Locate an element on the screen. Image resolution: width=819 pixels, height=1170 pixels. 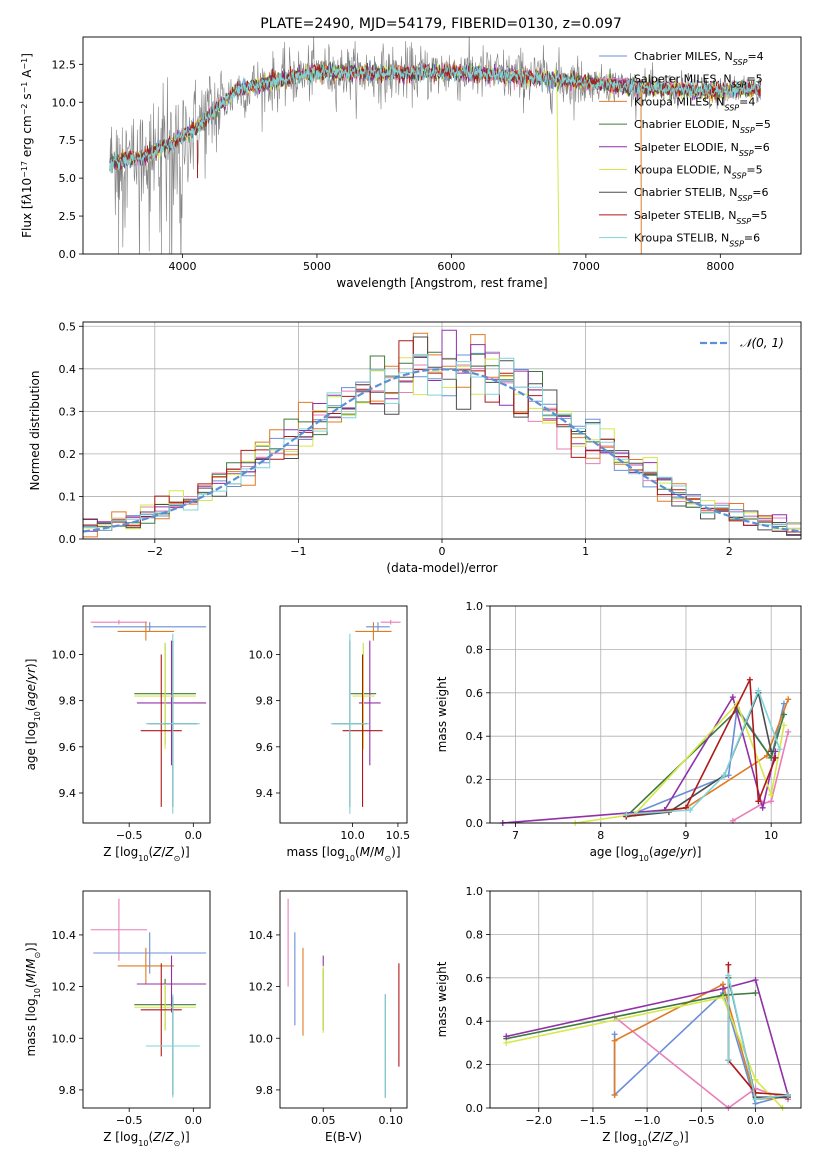
x-tick-label: −2 is located at coordinates (155, 551).